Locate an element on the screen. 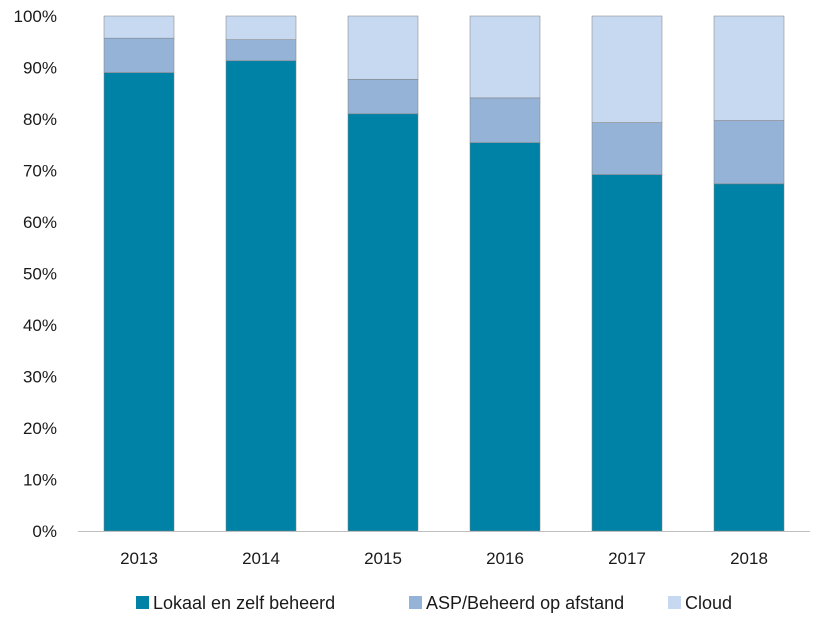 Image resolution: width=821 pixels, height=624 pixels. legend-item: ASP/Beheerd op afstand is located at coordinates (516, 603).